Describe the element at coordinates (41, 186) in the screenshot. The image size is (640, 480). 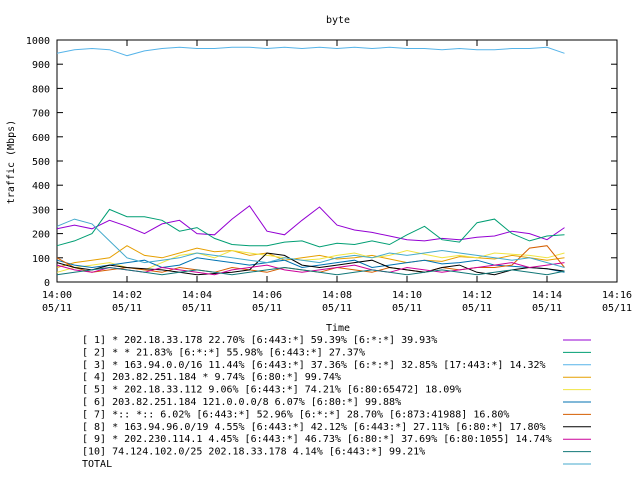
I see `y-tick-label: 400` at that location.